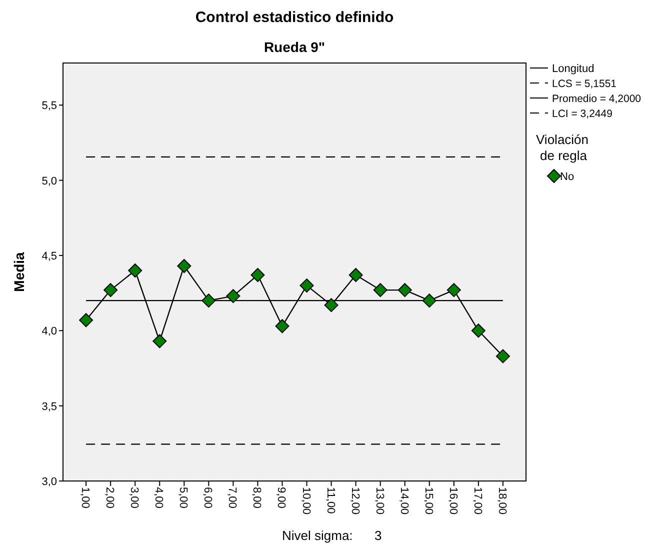 This screenshot has width=657, height=547. I want to click on x-tick-label: 9,00, so click(281, 497).